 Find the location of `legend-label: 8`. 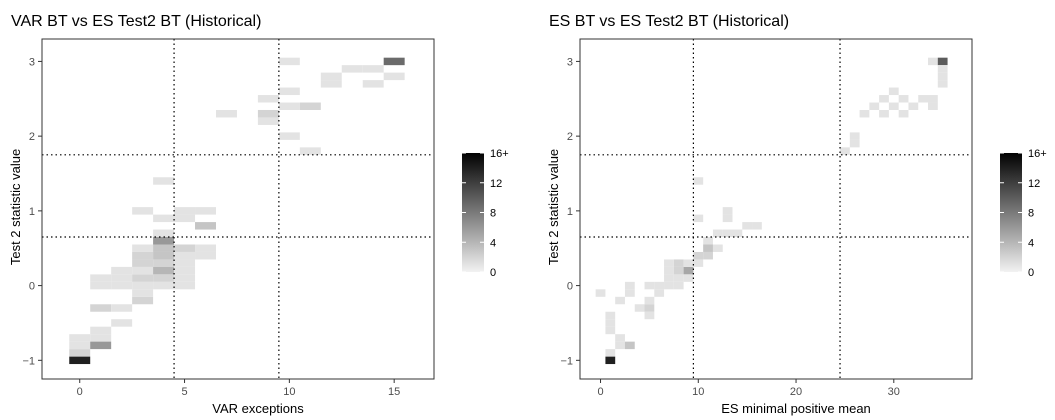

legend-label: 8 is located at coordinates (1031, 214).